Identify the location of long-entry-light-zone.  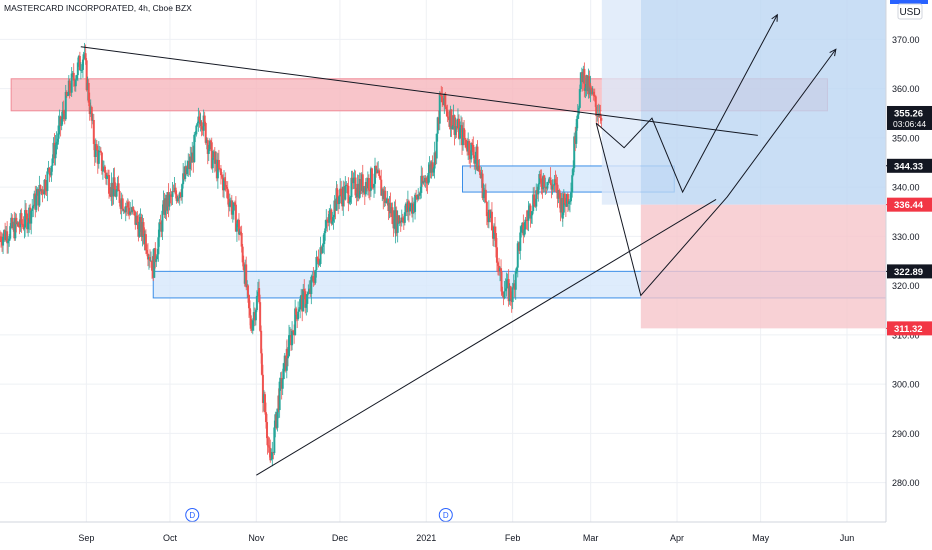
(621, 102).